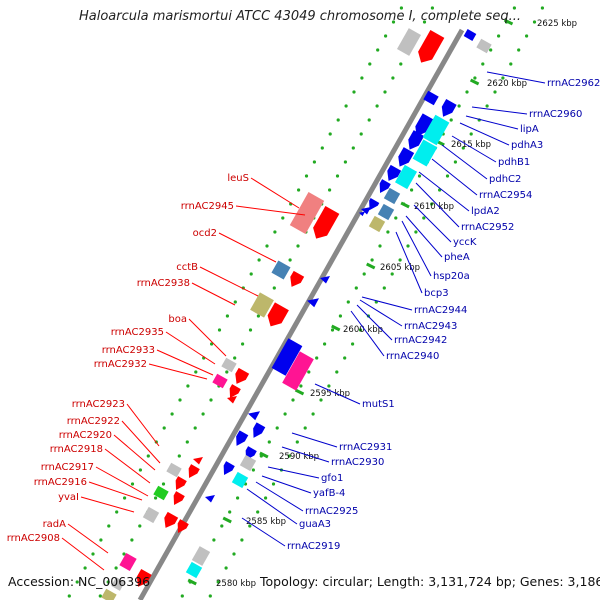  Describe the element at coordinates (177, 319) in the screenshot. I see `gene-label: boa` at that location.